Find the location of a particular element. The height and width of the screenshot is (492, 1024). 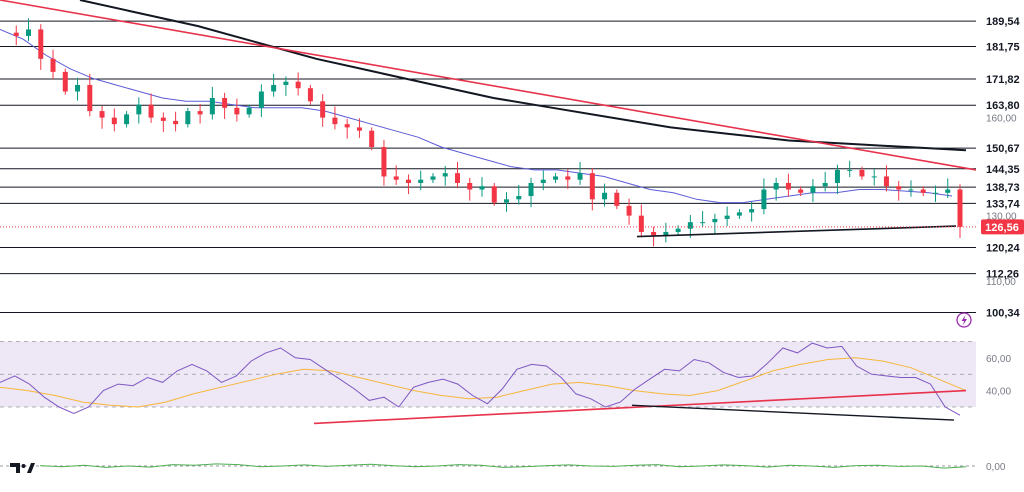

rsi-band-lines is located at coordinates (488, 374).